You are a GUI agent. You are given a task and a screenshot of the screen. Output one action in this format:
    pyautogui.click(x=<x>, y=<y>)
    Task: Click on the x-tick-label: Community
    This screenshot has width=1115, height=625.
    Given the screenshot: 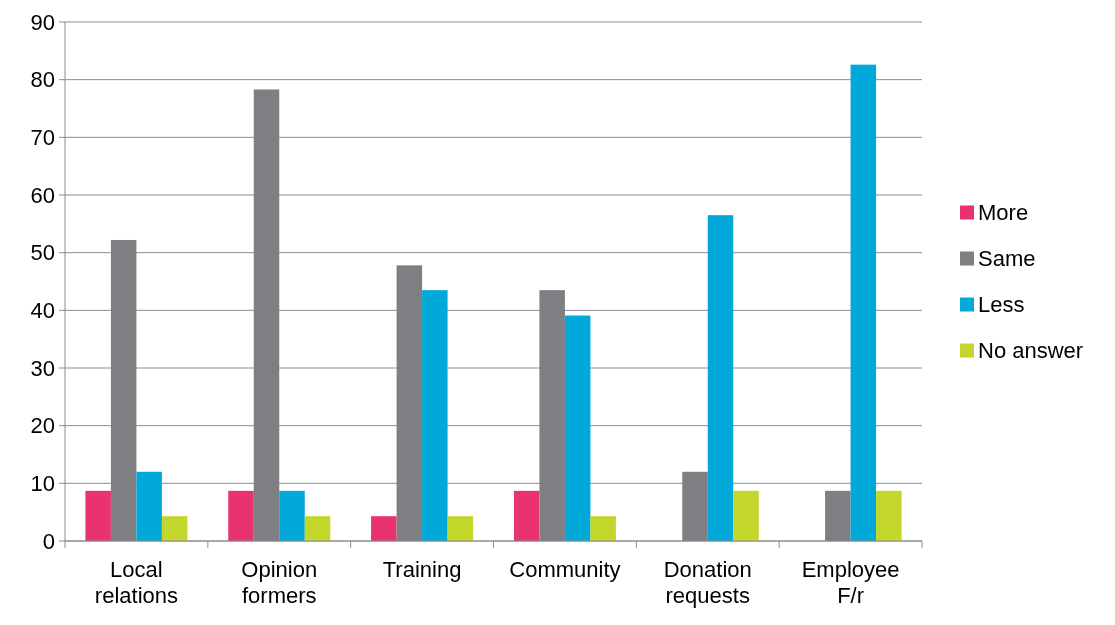 What is the action you would take?
    pyautogui.click(x=565, y=569)
    